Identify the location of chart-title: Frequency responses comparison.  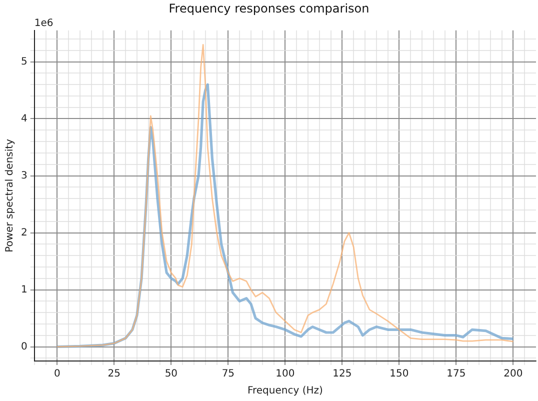
(269, 8).